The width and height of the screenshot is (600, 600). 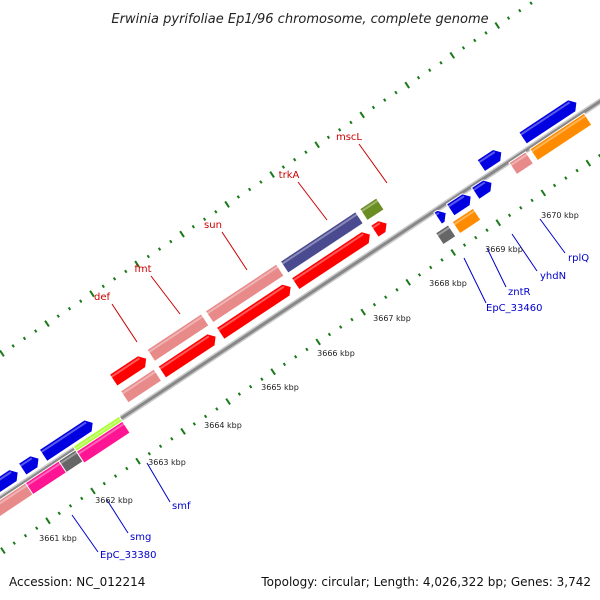 I want to click on gene-label: EpC_33380, so click(x=128, y=555).